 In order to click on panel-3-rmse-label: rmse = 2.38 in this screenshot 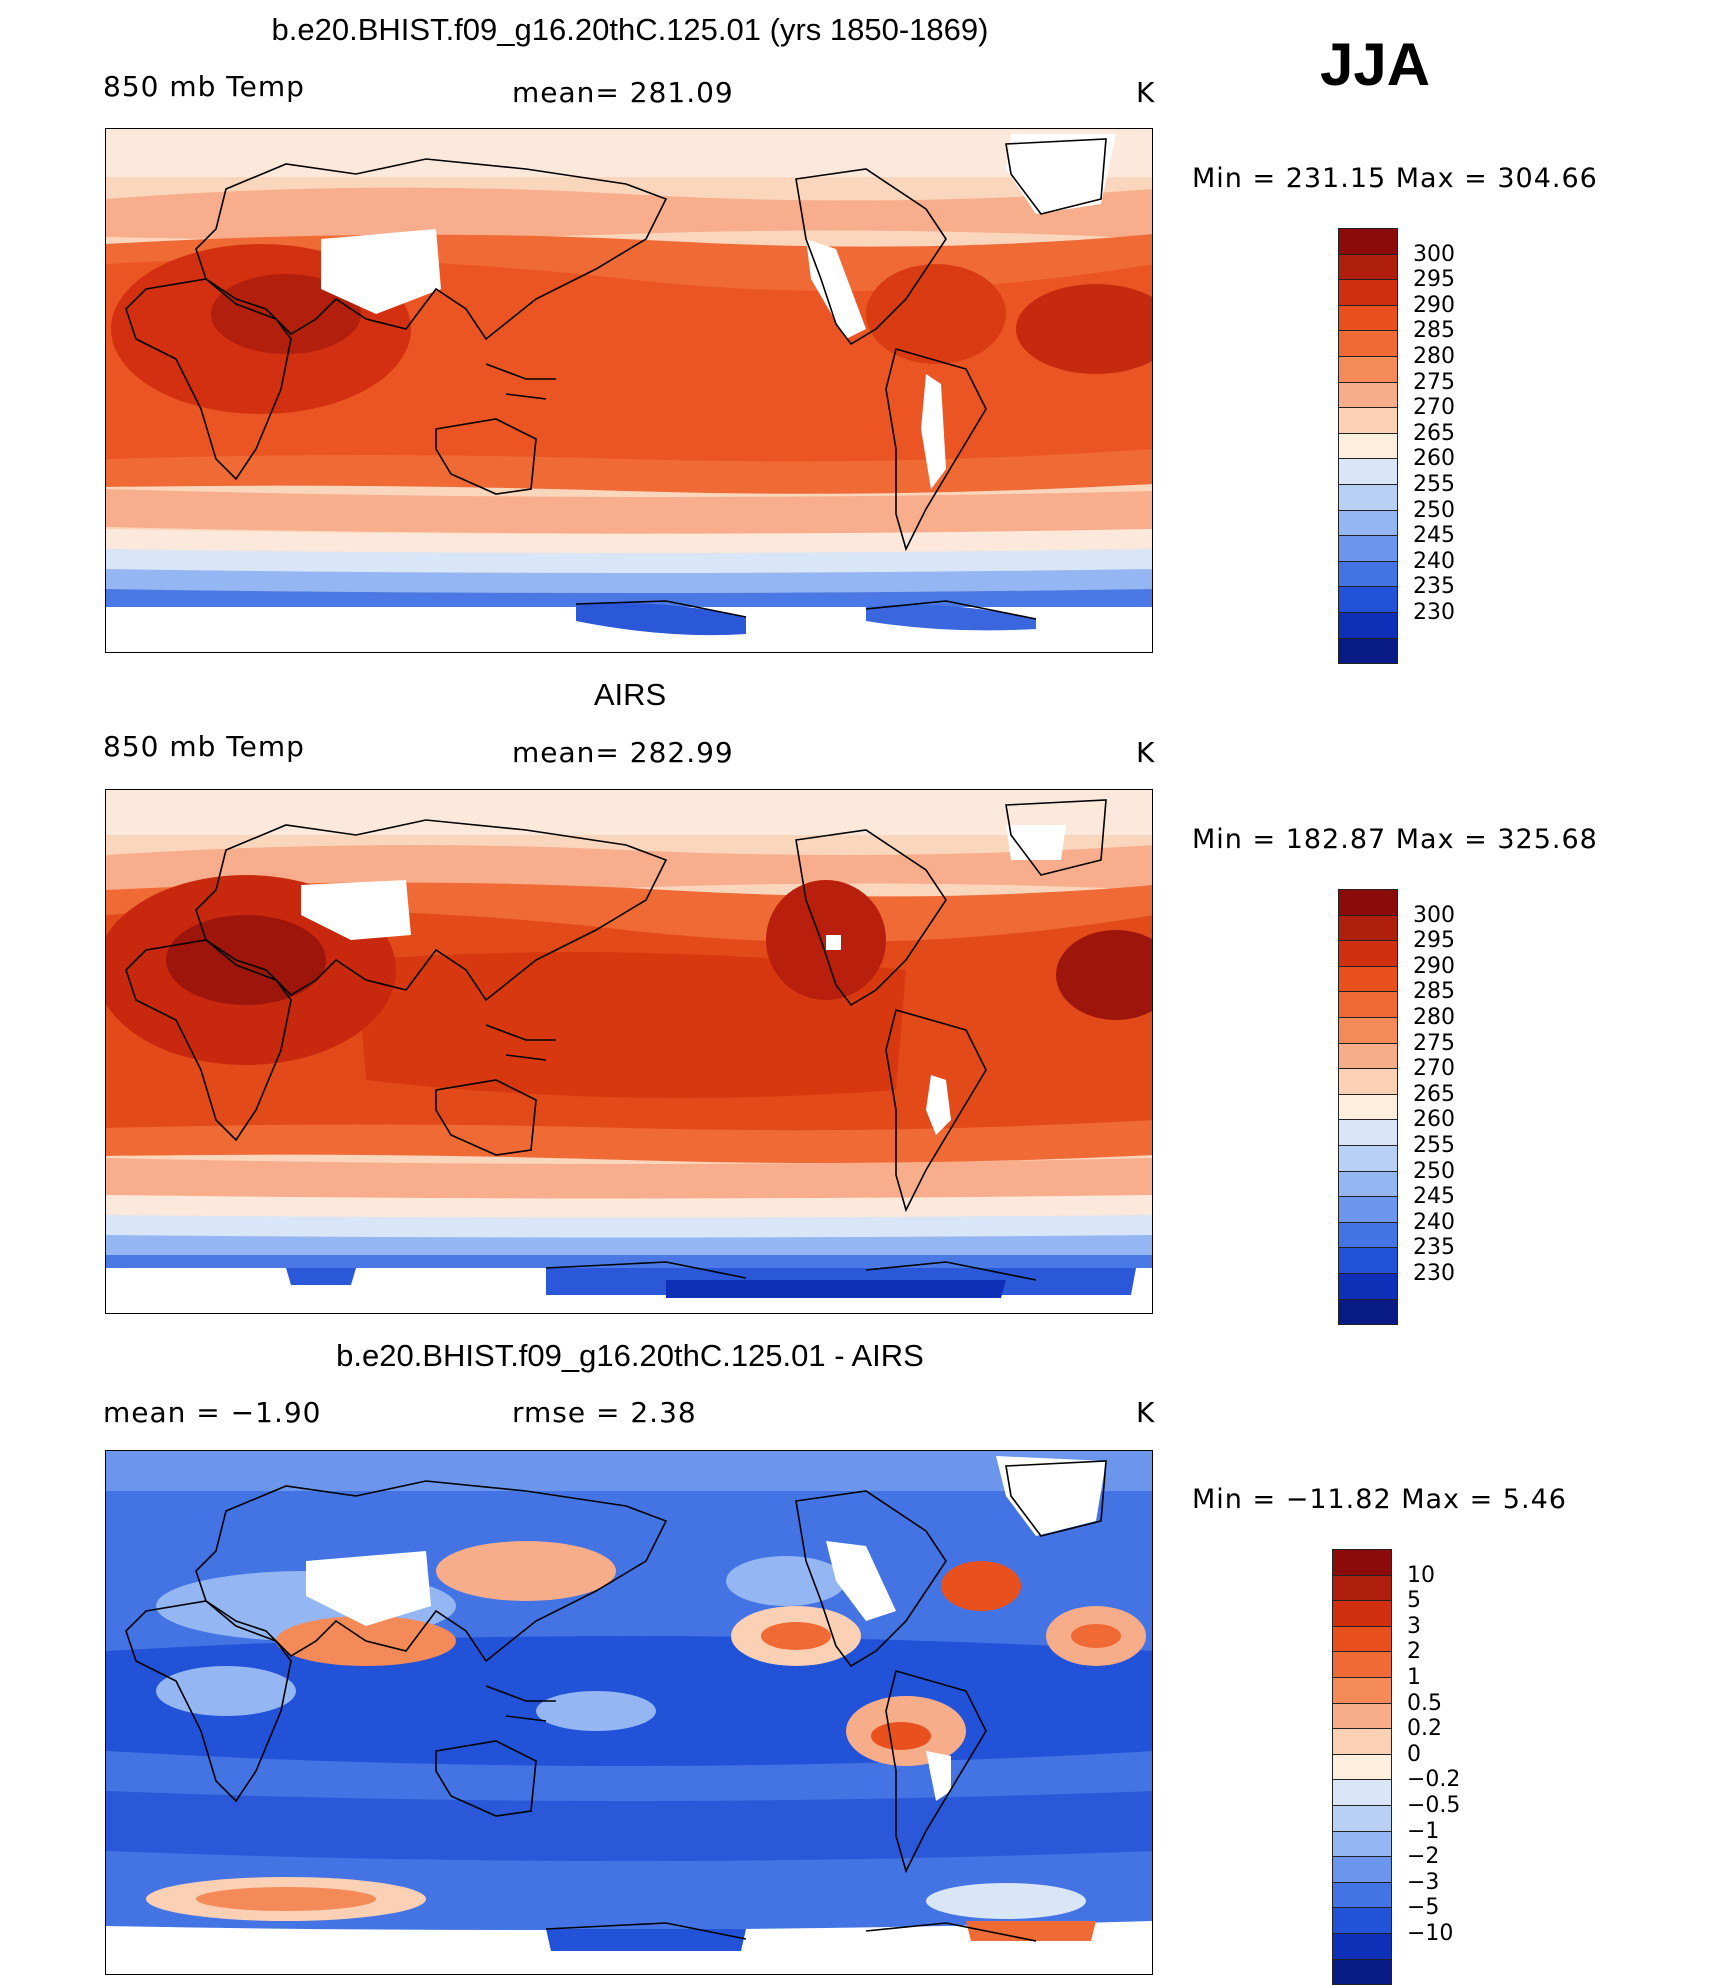, I will do `click(604, 1412)`.